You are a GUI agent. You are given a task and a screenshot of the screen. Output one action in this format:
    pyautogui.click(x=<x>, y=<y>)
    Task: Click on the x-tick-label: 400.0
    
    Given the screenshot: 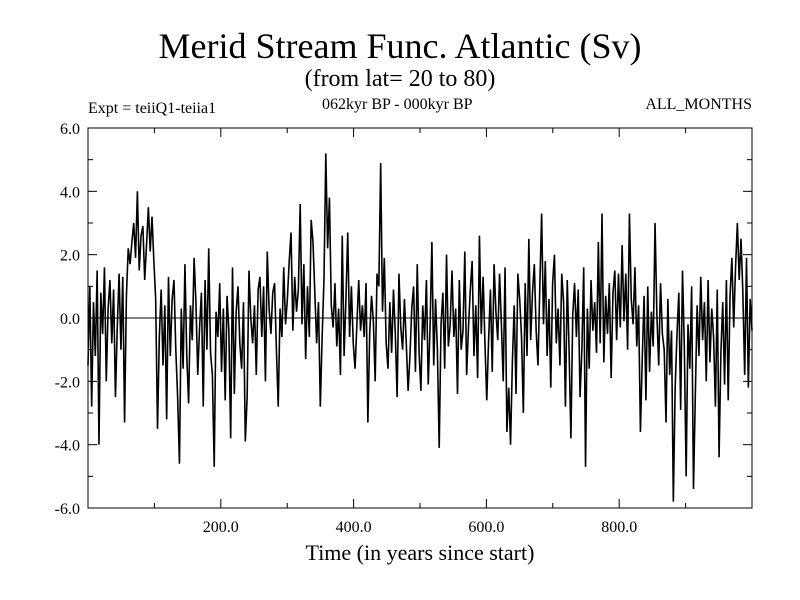 What is the action you would take?
    pyautogui.click(x=354, y=527)
    